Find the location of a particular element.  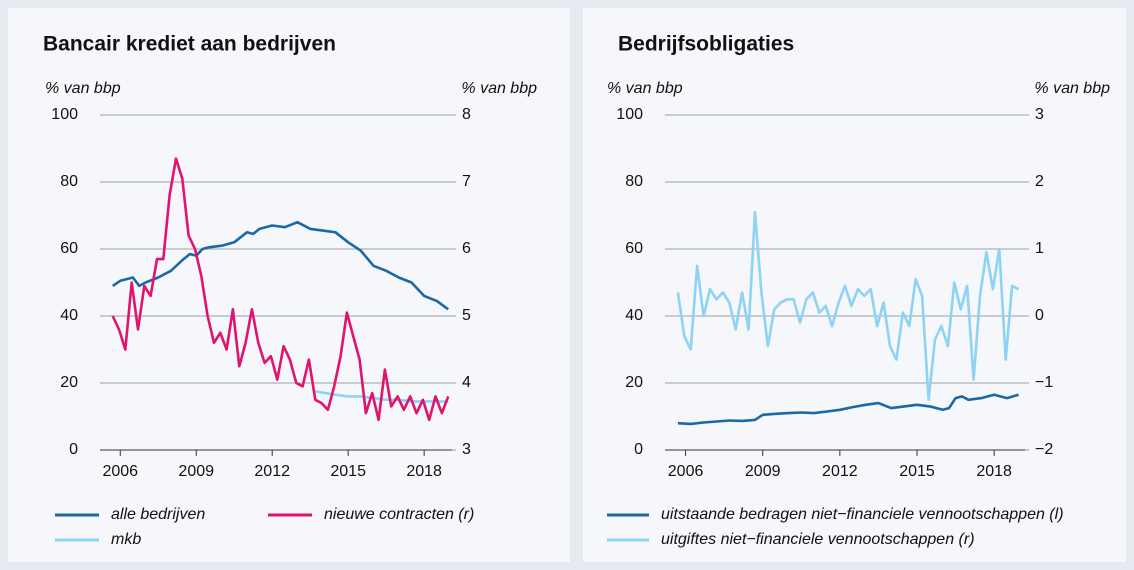

y2-tick-label: 1 is located at coordinates (1039, 248).